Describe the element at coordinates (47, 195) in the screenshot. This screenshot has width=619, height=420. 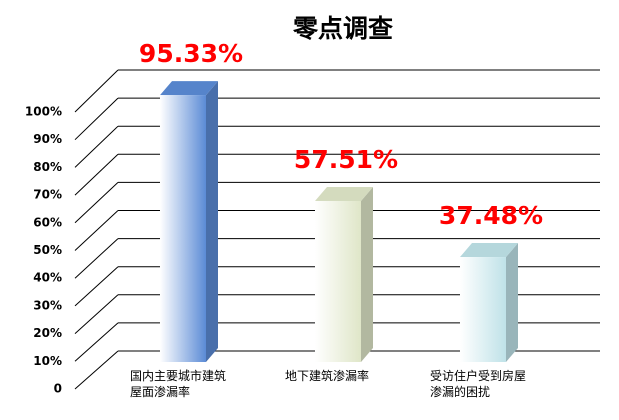
I see `y-tick-label: 70%` at that location.